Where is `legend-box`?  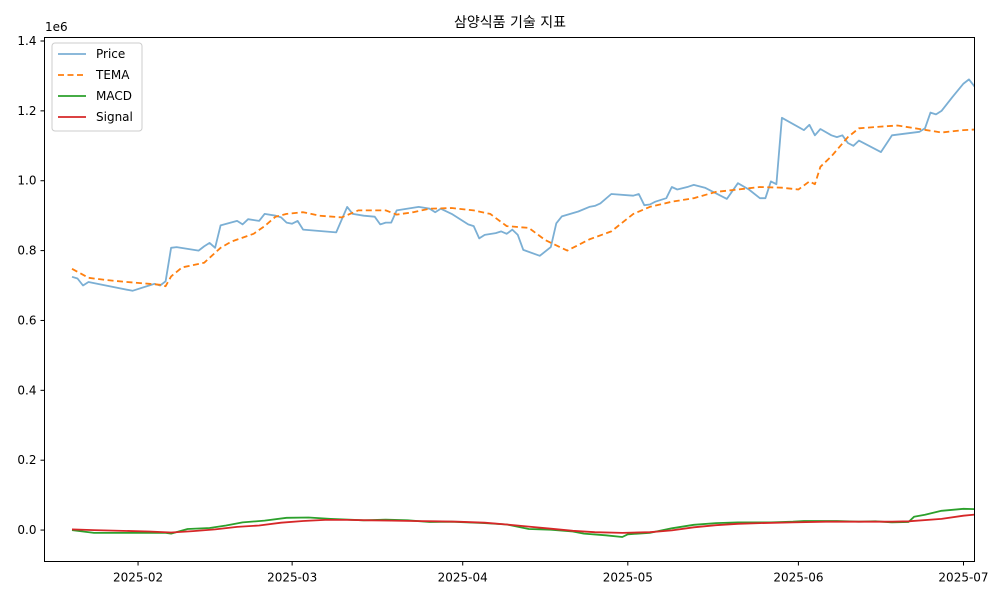 legend-box is located at coordinates (97, 87).